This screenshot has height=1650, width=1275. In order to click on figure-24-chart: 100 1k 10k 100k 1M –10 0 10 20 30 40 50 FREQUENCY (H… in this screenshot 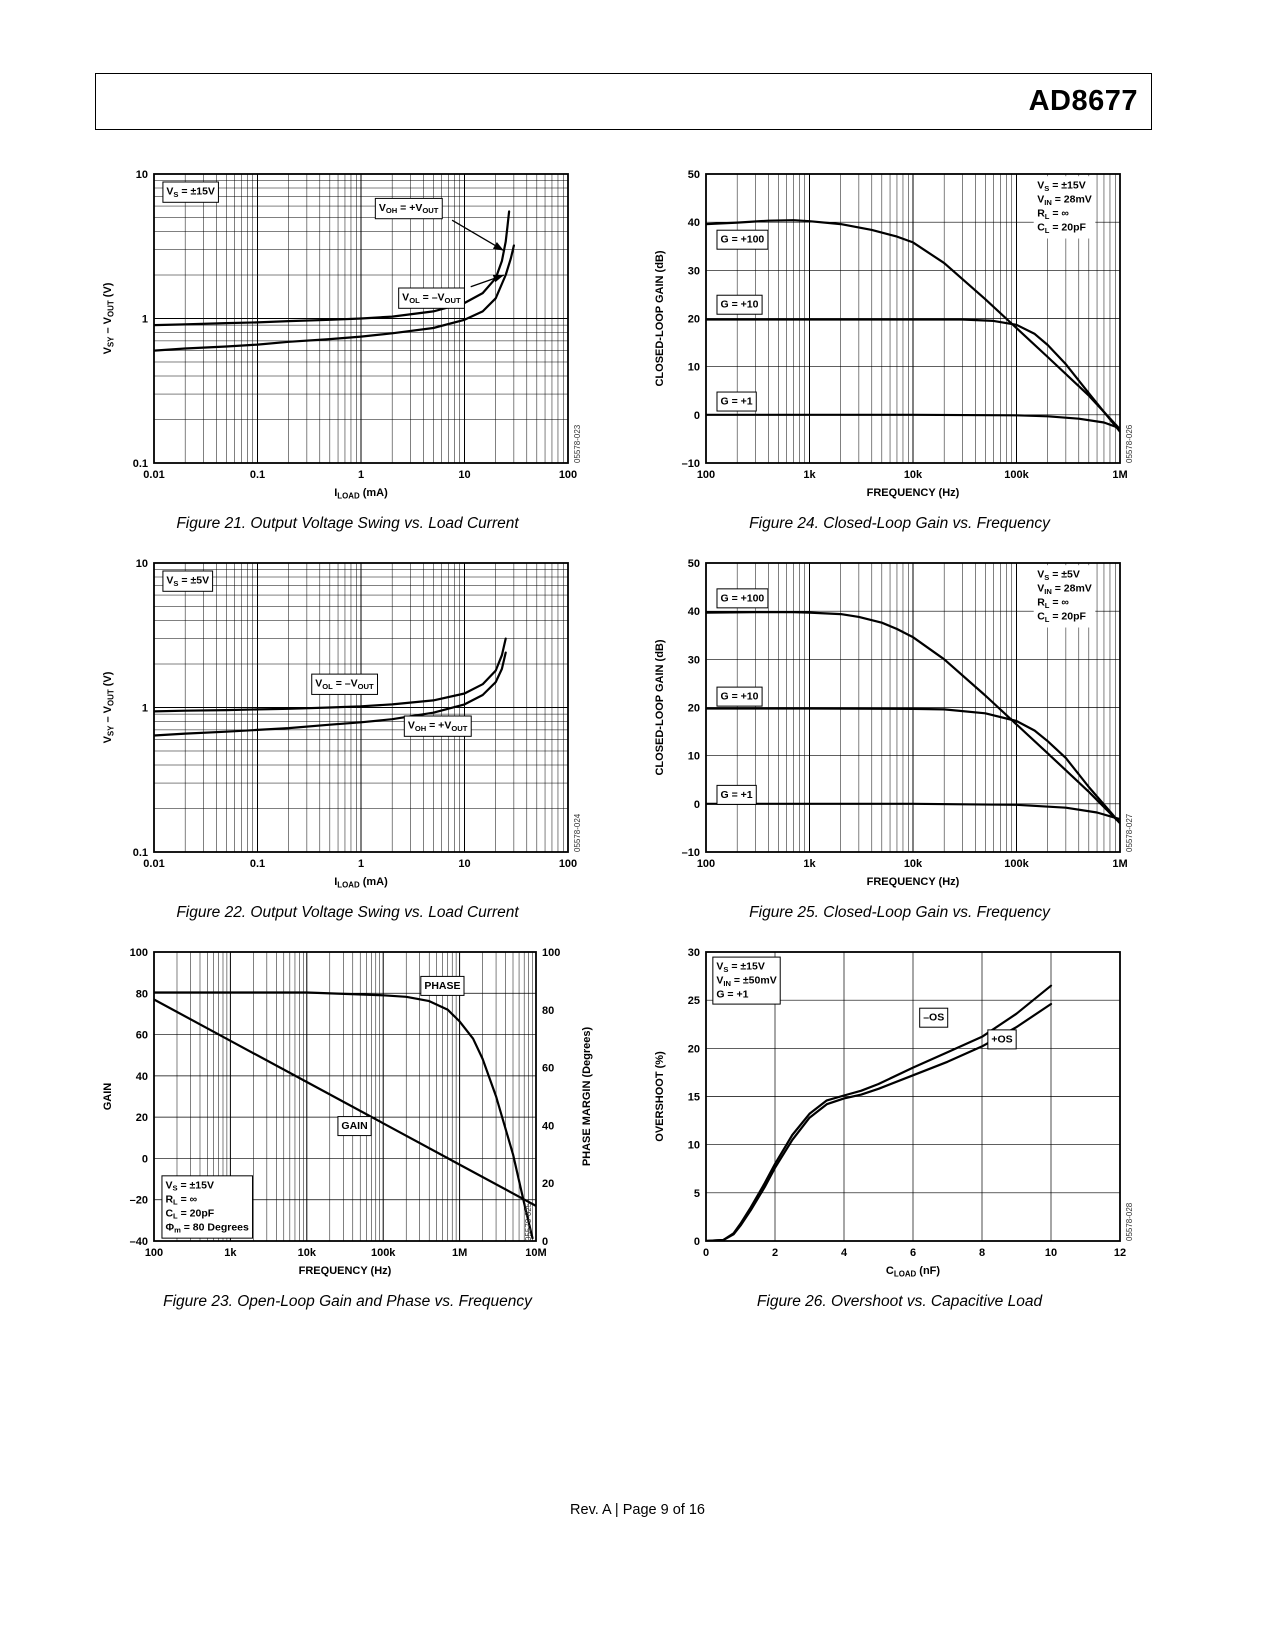, I will do `click(894, 334)`.